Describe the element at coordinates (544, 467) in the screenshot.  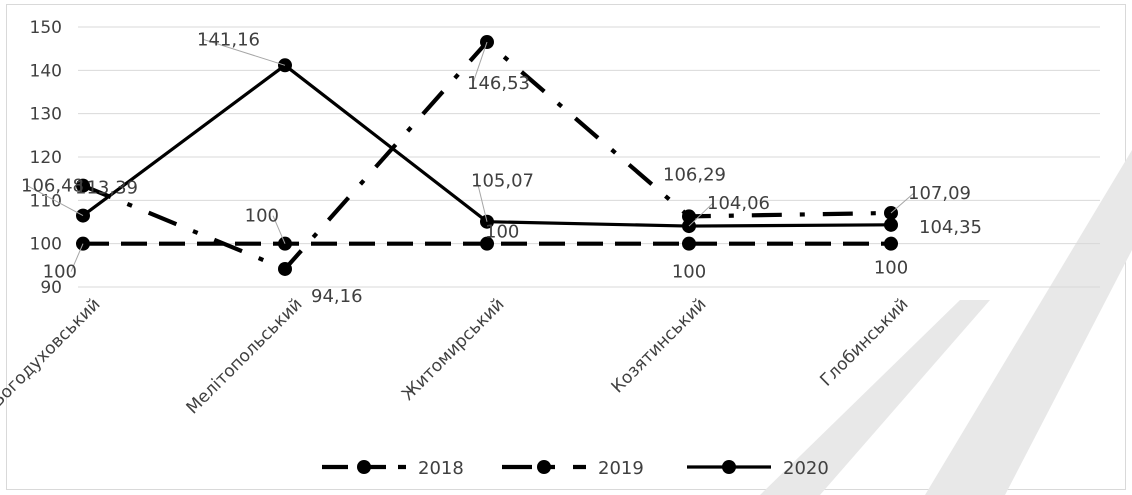
I see `legend-marker-2019` at that location.